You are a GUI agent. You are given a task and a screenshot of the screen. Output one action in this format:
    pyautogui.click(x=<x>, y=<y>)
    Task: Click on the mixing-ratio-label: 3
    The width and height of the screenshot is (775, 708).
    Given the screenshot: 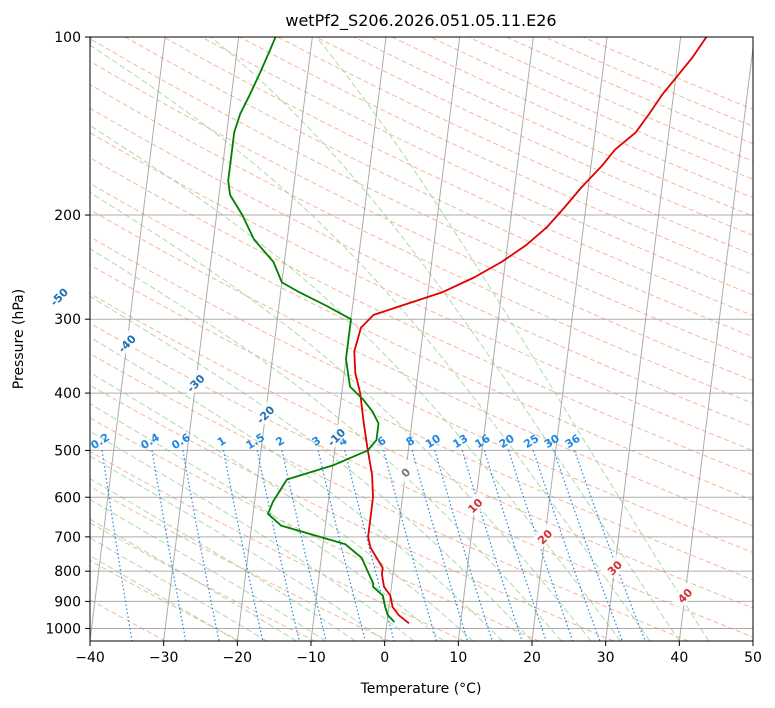 What is the action you would take?
    pyautogui.click(x=316, y=441)
    